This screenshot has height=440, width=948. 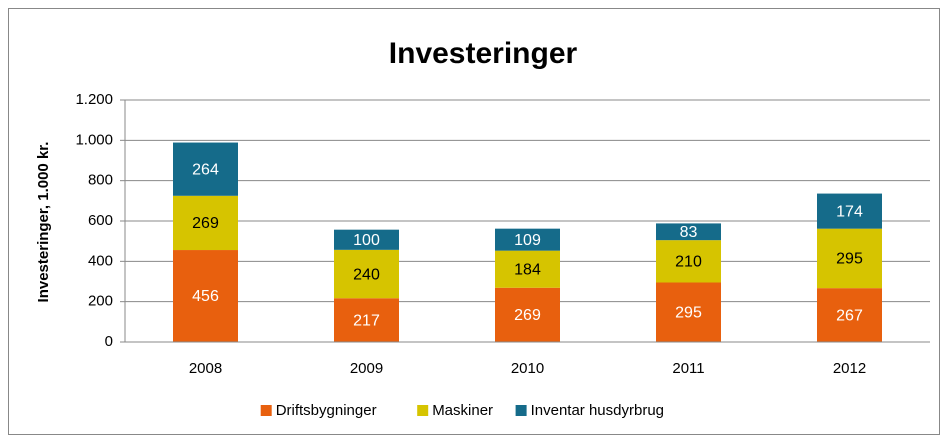 I want to click on x-tick-label: 2011, so click(x=688, y=368).